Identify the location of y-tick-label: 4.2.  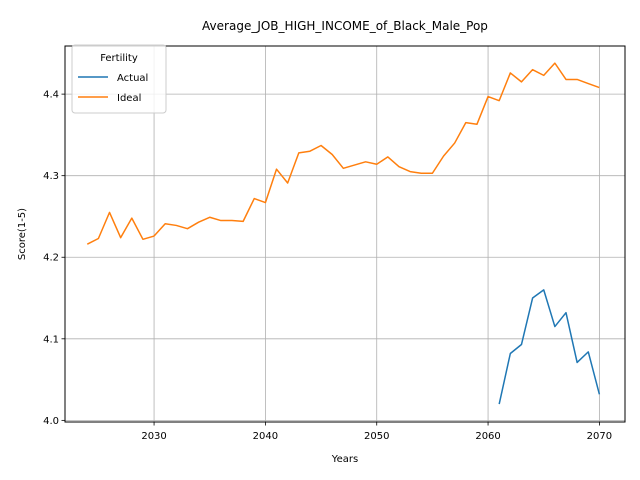
(51, 258).